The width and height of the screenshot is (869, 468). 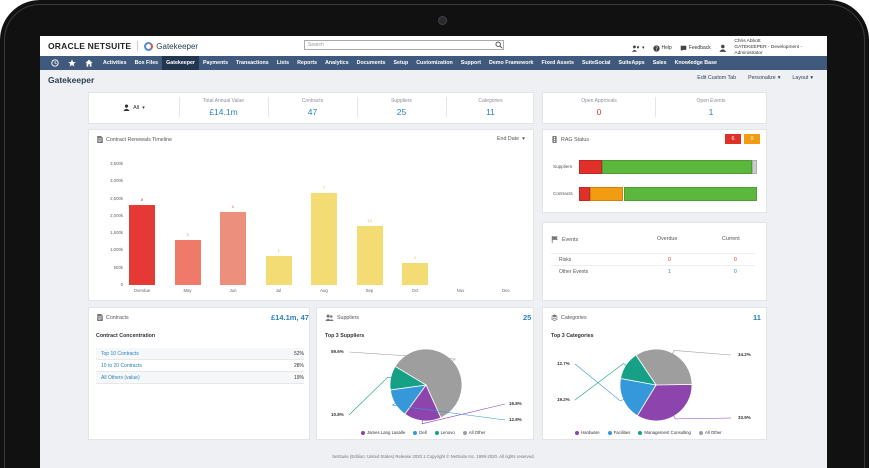 What do you see at coordinates (596, 63) in the screenshot?
I see `nav-item-suitesocial: SuiteSocial` at bounding box center [596, 63].